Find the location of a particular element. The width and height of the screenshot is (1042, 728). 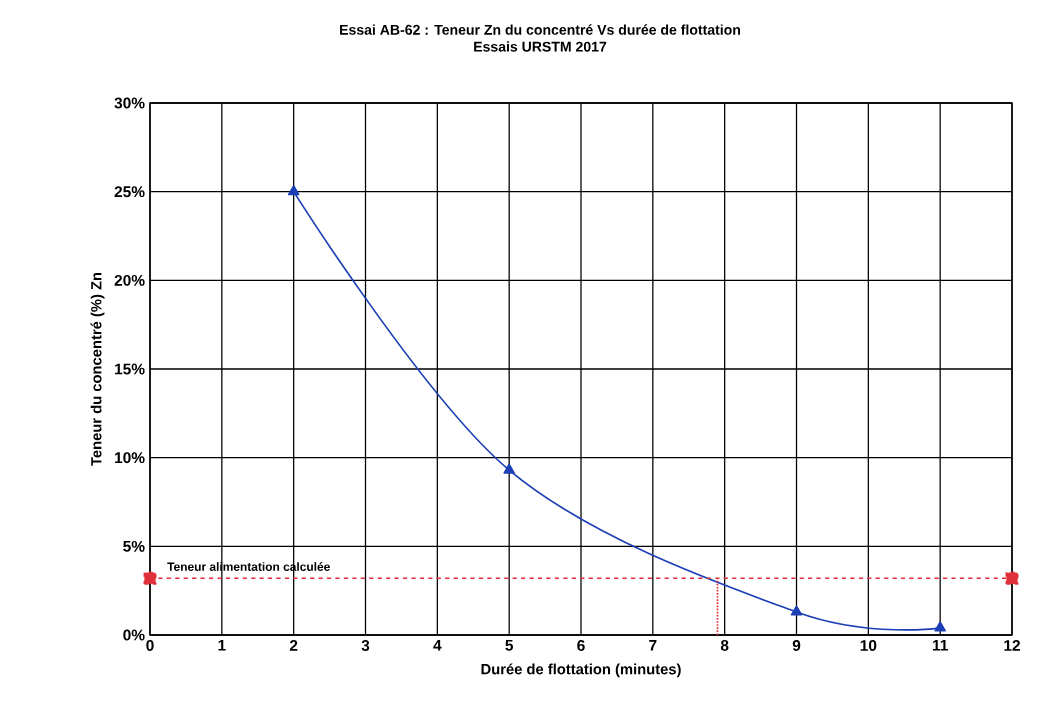

x-tick-label: 8 is located at coordinates (724, 645).